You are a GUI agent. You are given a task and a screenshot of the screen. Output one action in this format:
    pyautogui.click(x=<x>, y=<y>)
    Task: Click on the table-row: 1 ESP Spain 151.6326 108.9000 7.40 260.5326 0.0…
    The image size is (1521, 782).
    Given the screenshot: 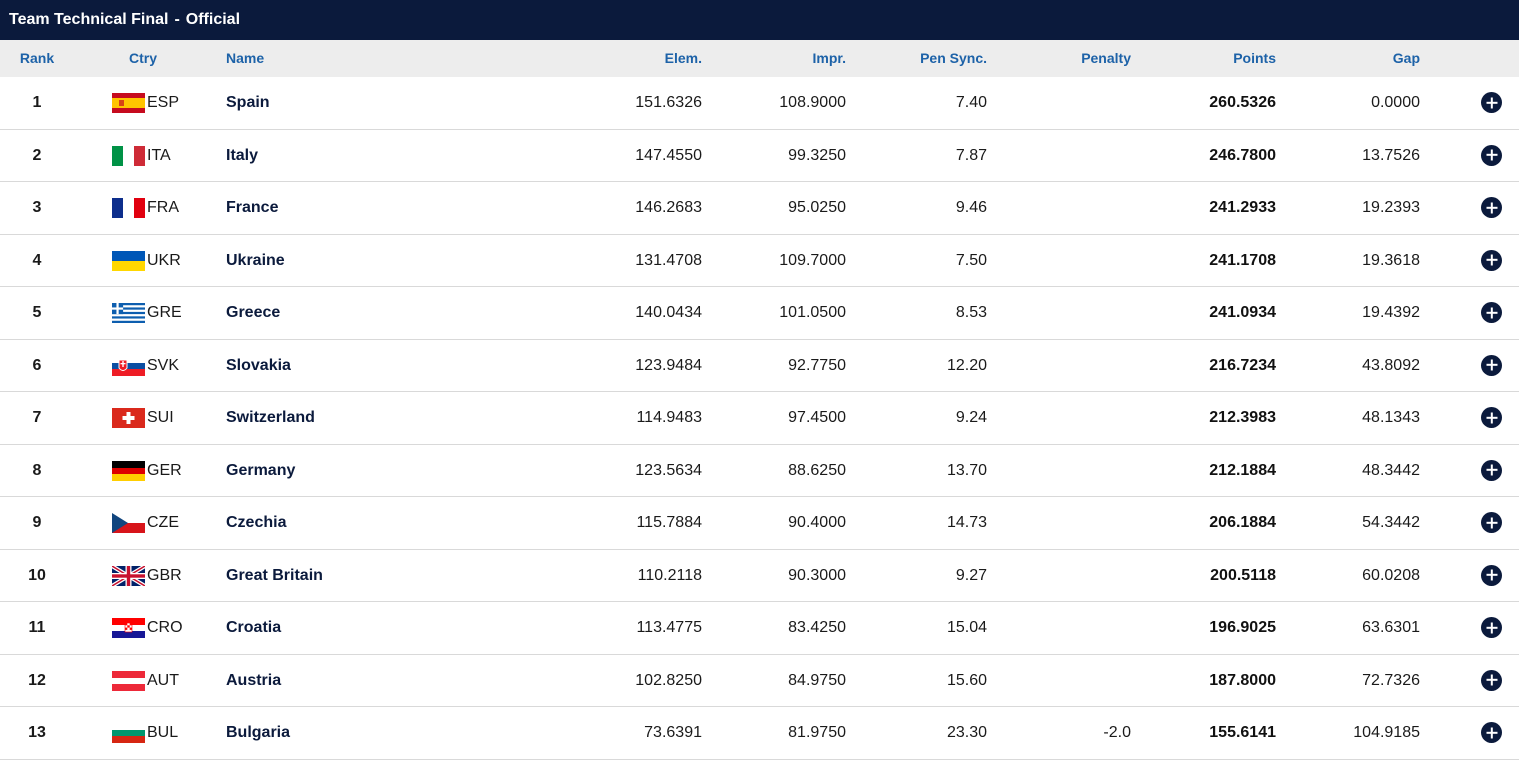 What is the action you would take?
    pyautogui.click(x=759, y=103)
    